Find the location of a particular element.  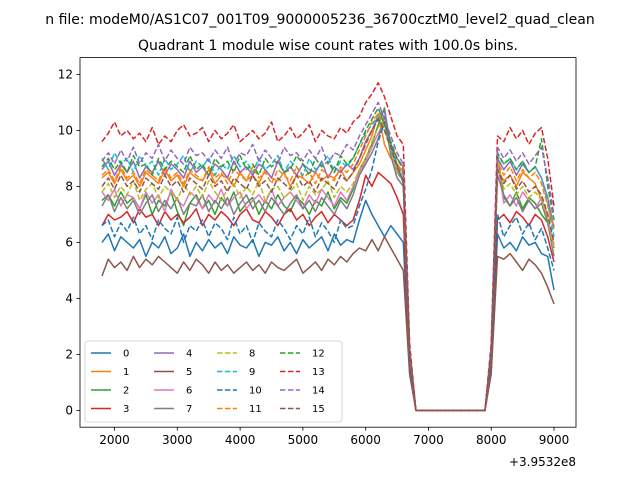

y-tick-label: 12 is located at coordinates (65, 75).